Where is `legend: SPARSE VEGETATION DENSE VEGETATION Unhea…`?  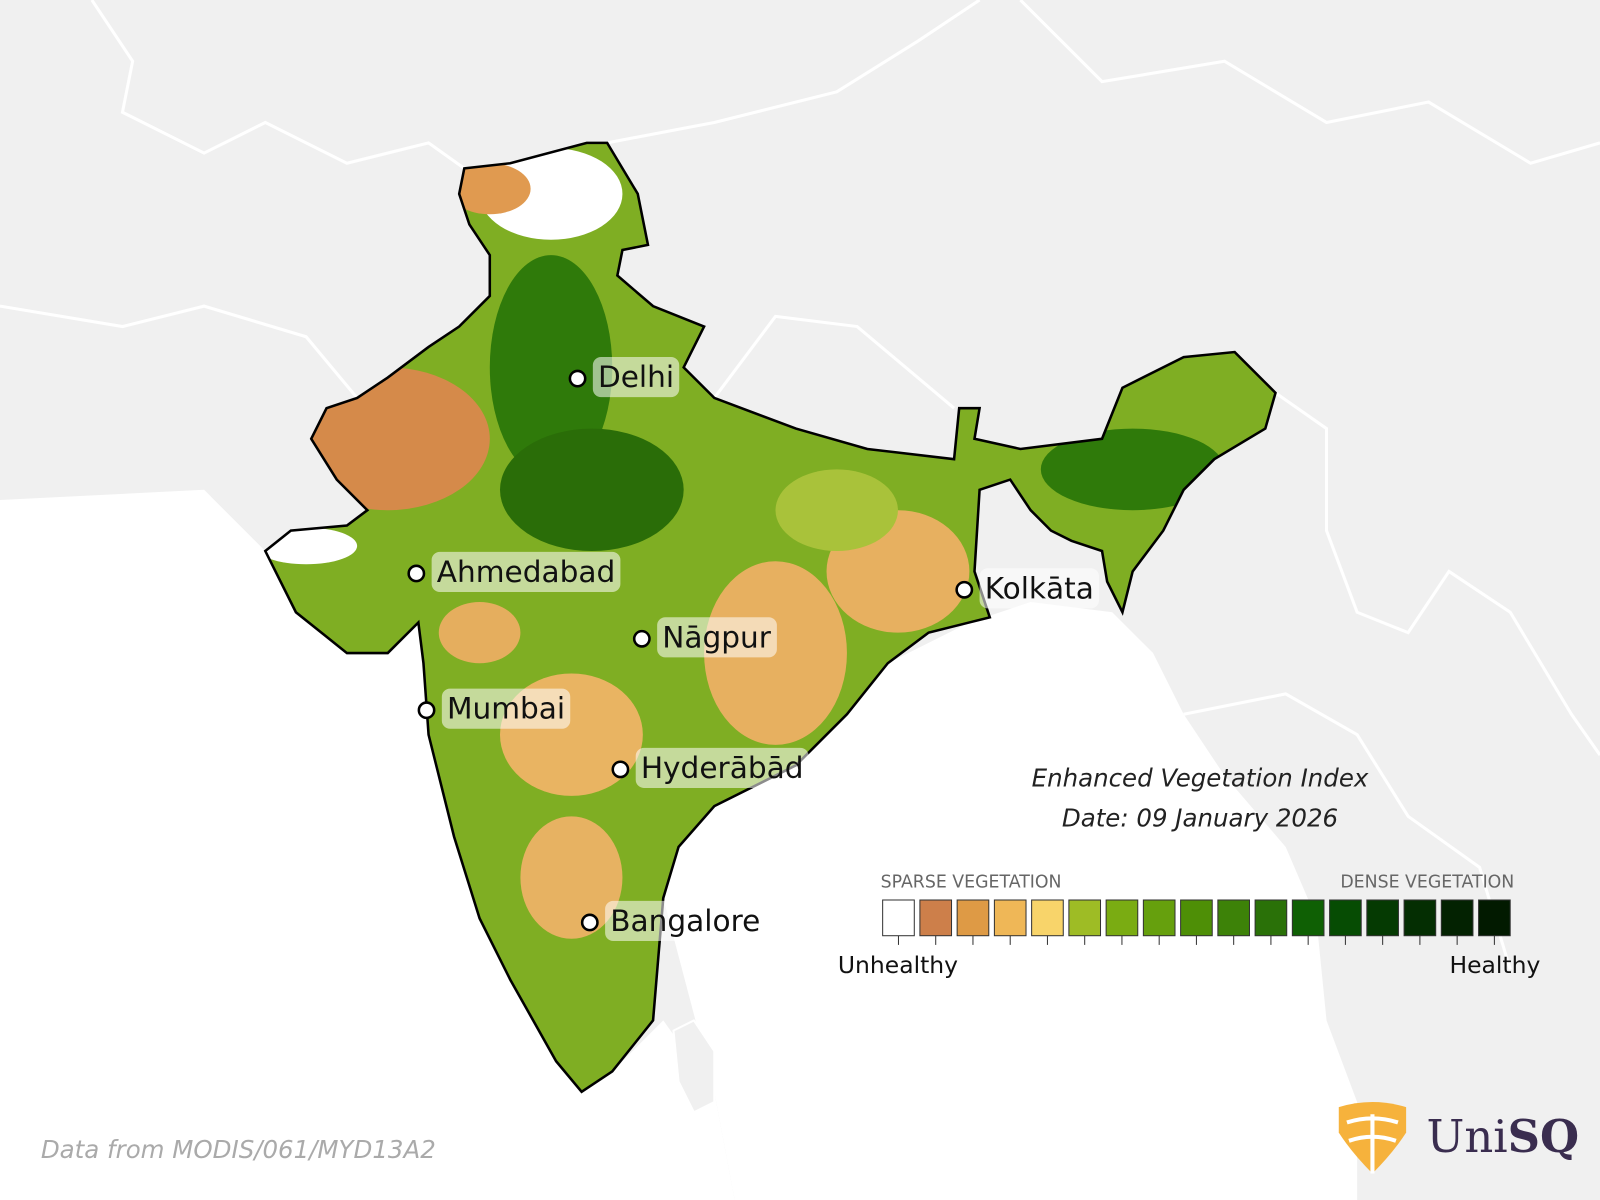
legend: SPARSE VEGETATION DENSE VEGETATION Unhea… is located at coordinates (1189, 926).